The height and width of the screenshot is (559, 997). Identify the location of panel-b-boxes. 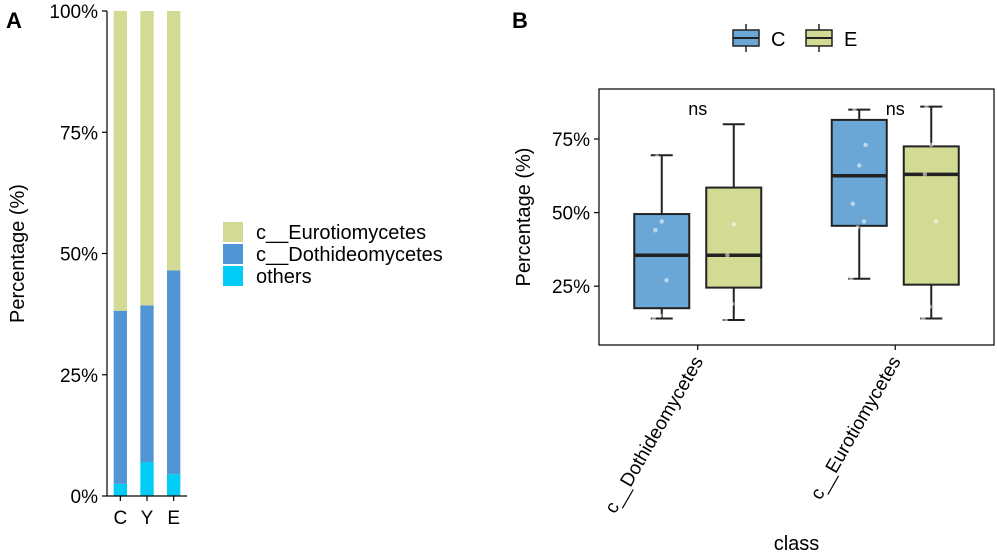
(796, 213).